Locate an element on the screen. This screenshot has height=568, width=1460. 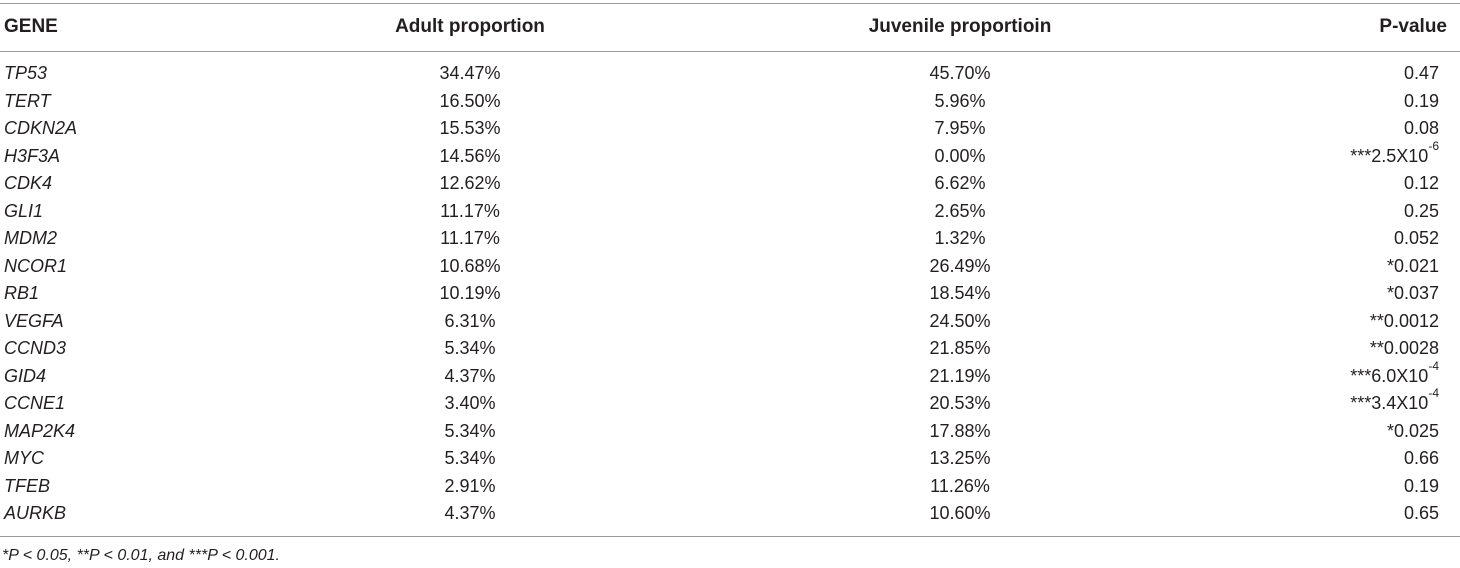
cell-juvenile-proportion: 24.50% is located at coordinates (960, 320).